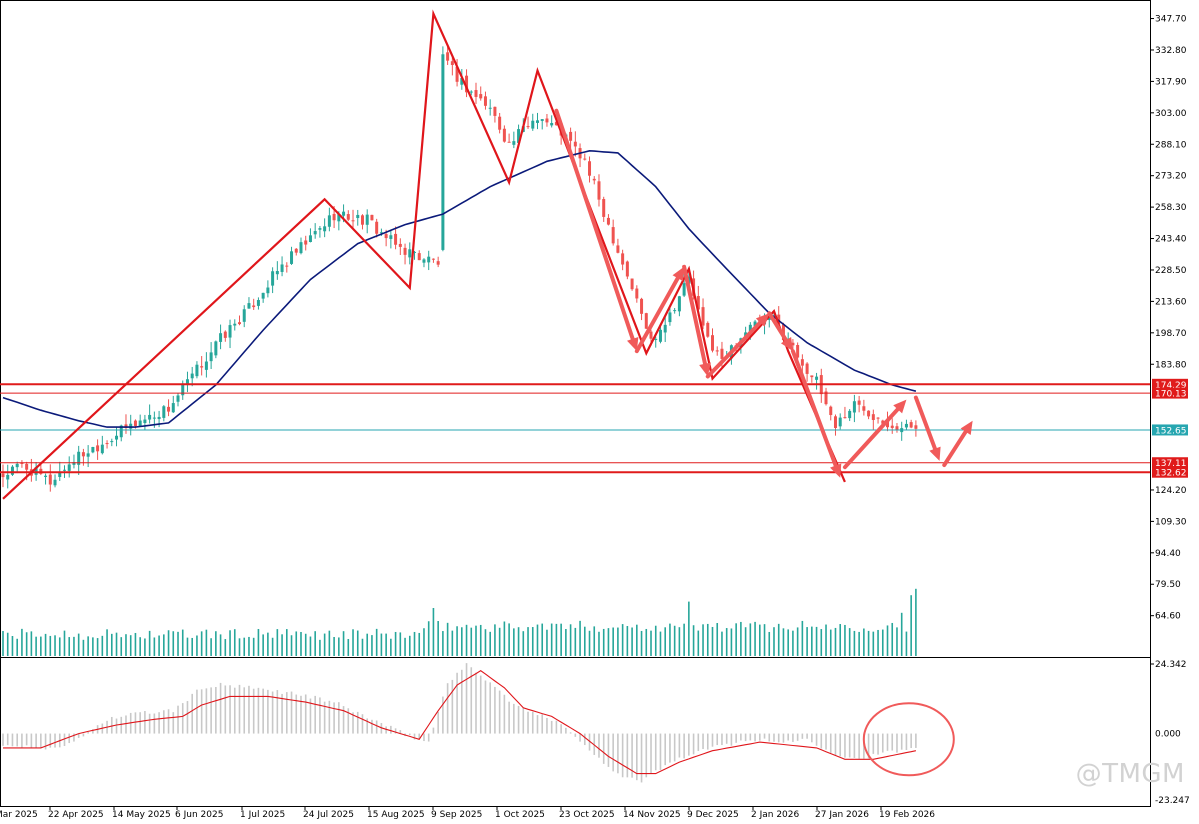 This screenshot has height=824, width=1199. What do you see at coordinates (1171, 240) in the screenshot?
I see `price-axis-label: 243.40` at bounding box center [1171, 240].